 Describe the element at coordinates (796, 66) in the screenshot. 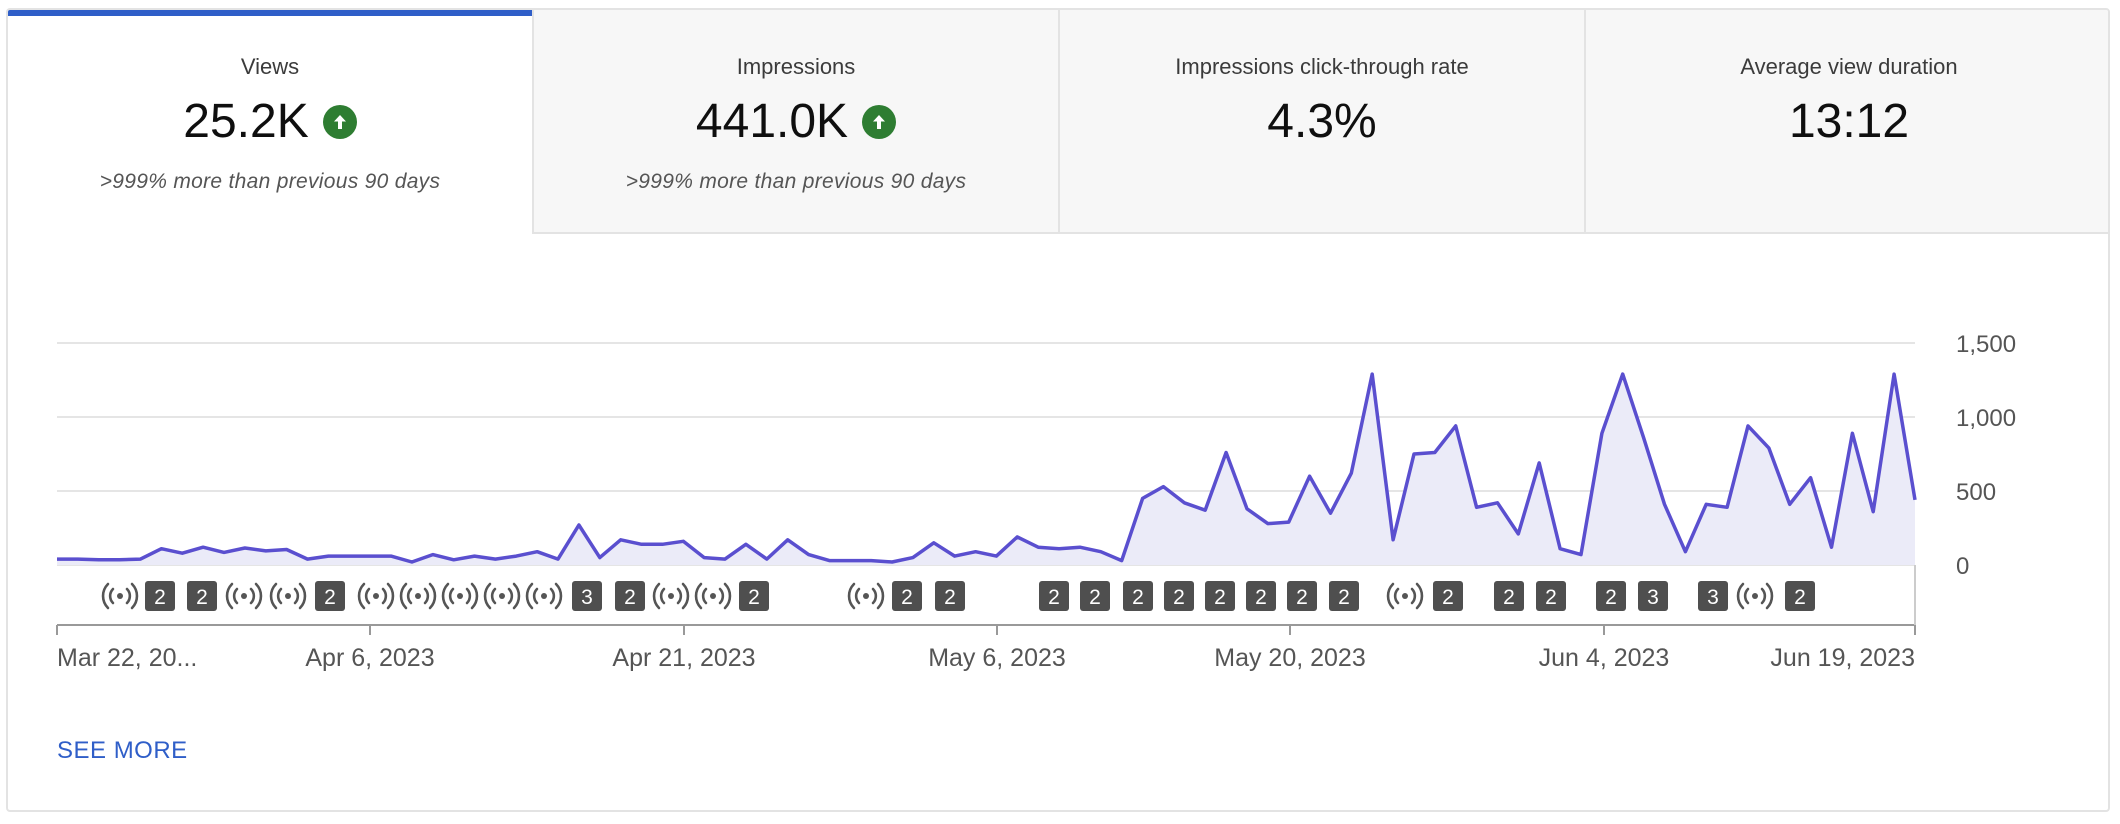

I see `tab-label: Impressions` at that location.